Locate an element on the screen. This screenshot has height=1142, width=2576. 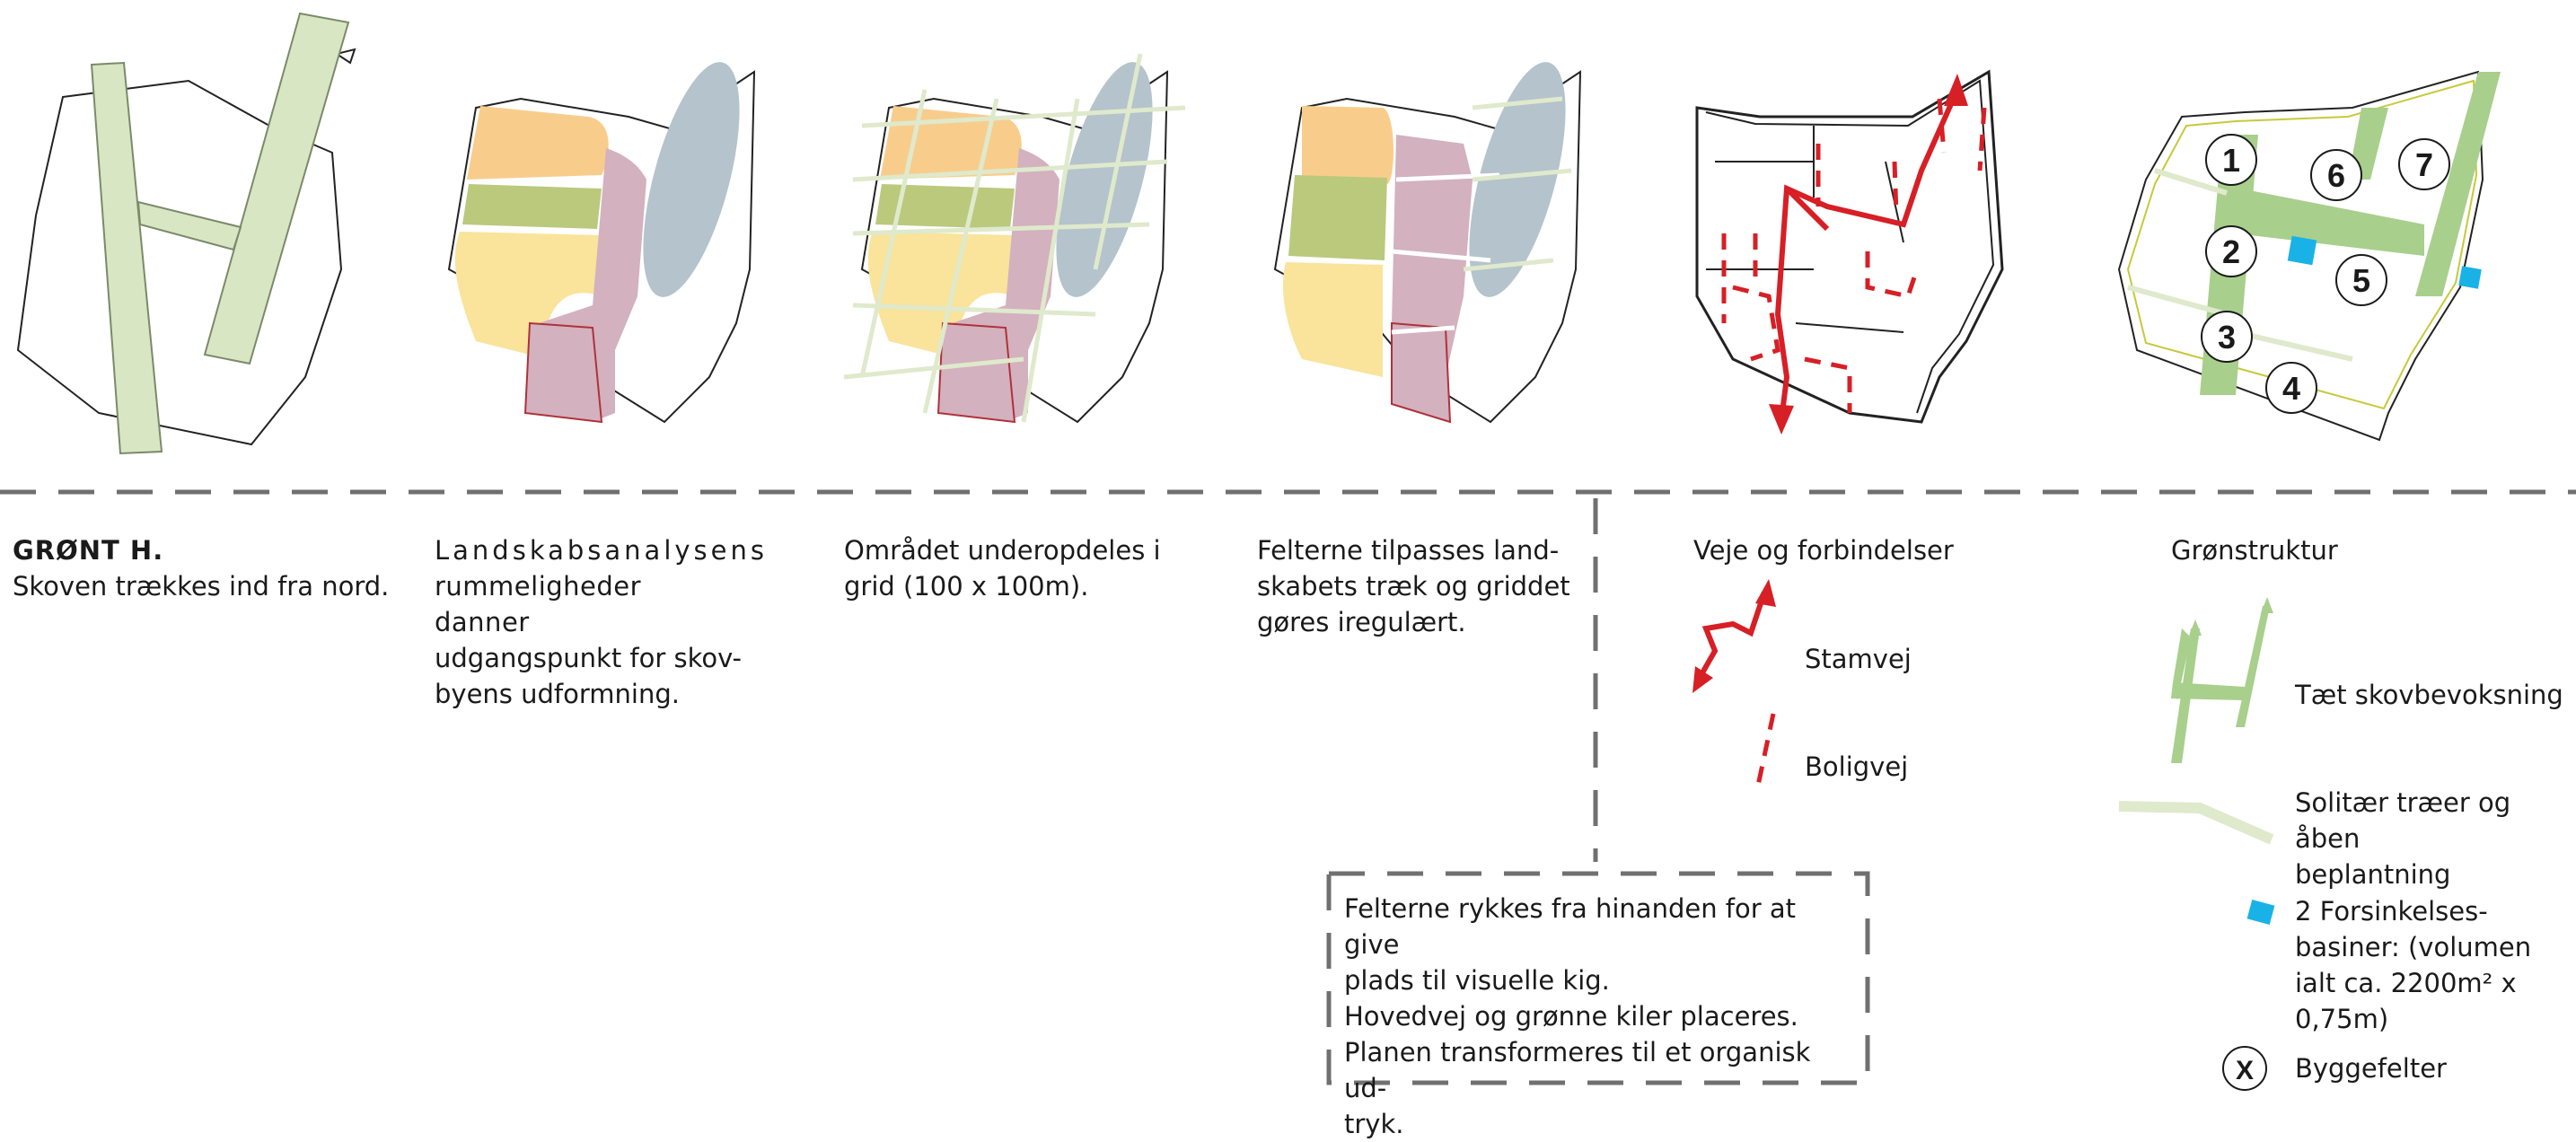
legend-main-road-label: Stamvej is located at coordinates (1858, 659).